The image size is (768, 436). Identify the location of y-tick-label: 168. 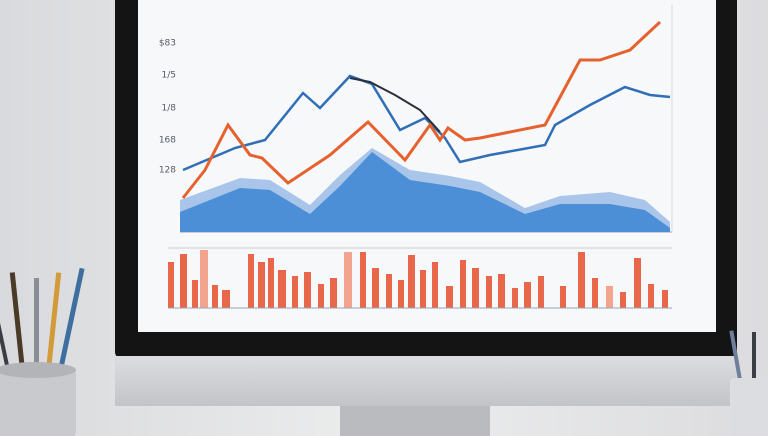
(167, 141).